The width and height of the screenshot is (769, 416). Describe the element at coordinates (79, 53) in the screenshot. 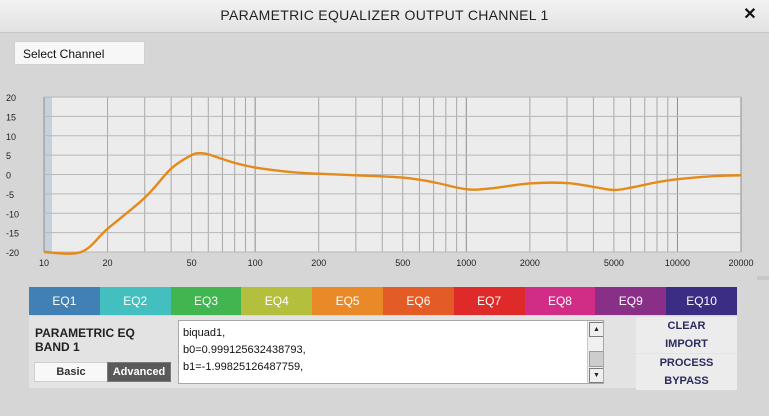

I see `select-channel-button: Select Channel` at that location.